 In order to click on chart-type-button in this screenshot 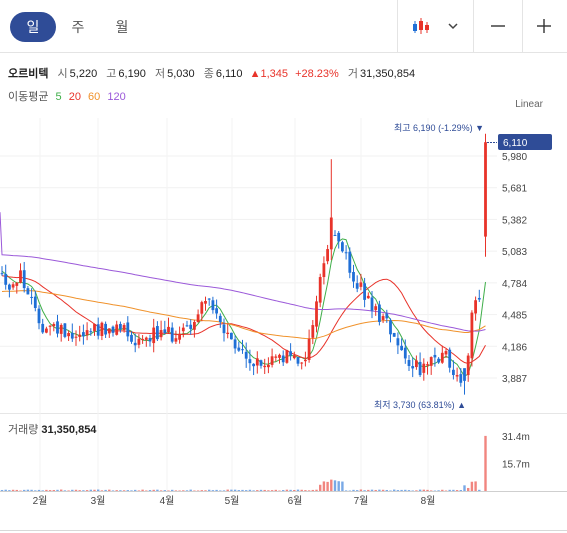, I will do `click(435, 26)`.